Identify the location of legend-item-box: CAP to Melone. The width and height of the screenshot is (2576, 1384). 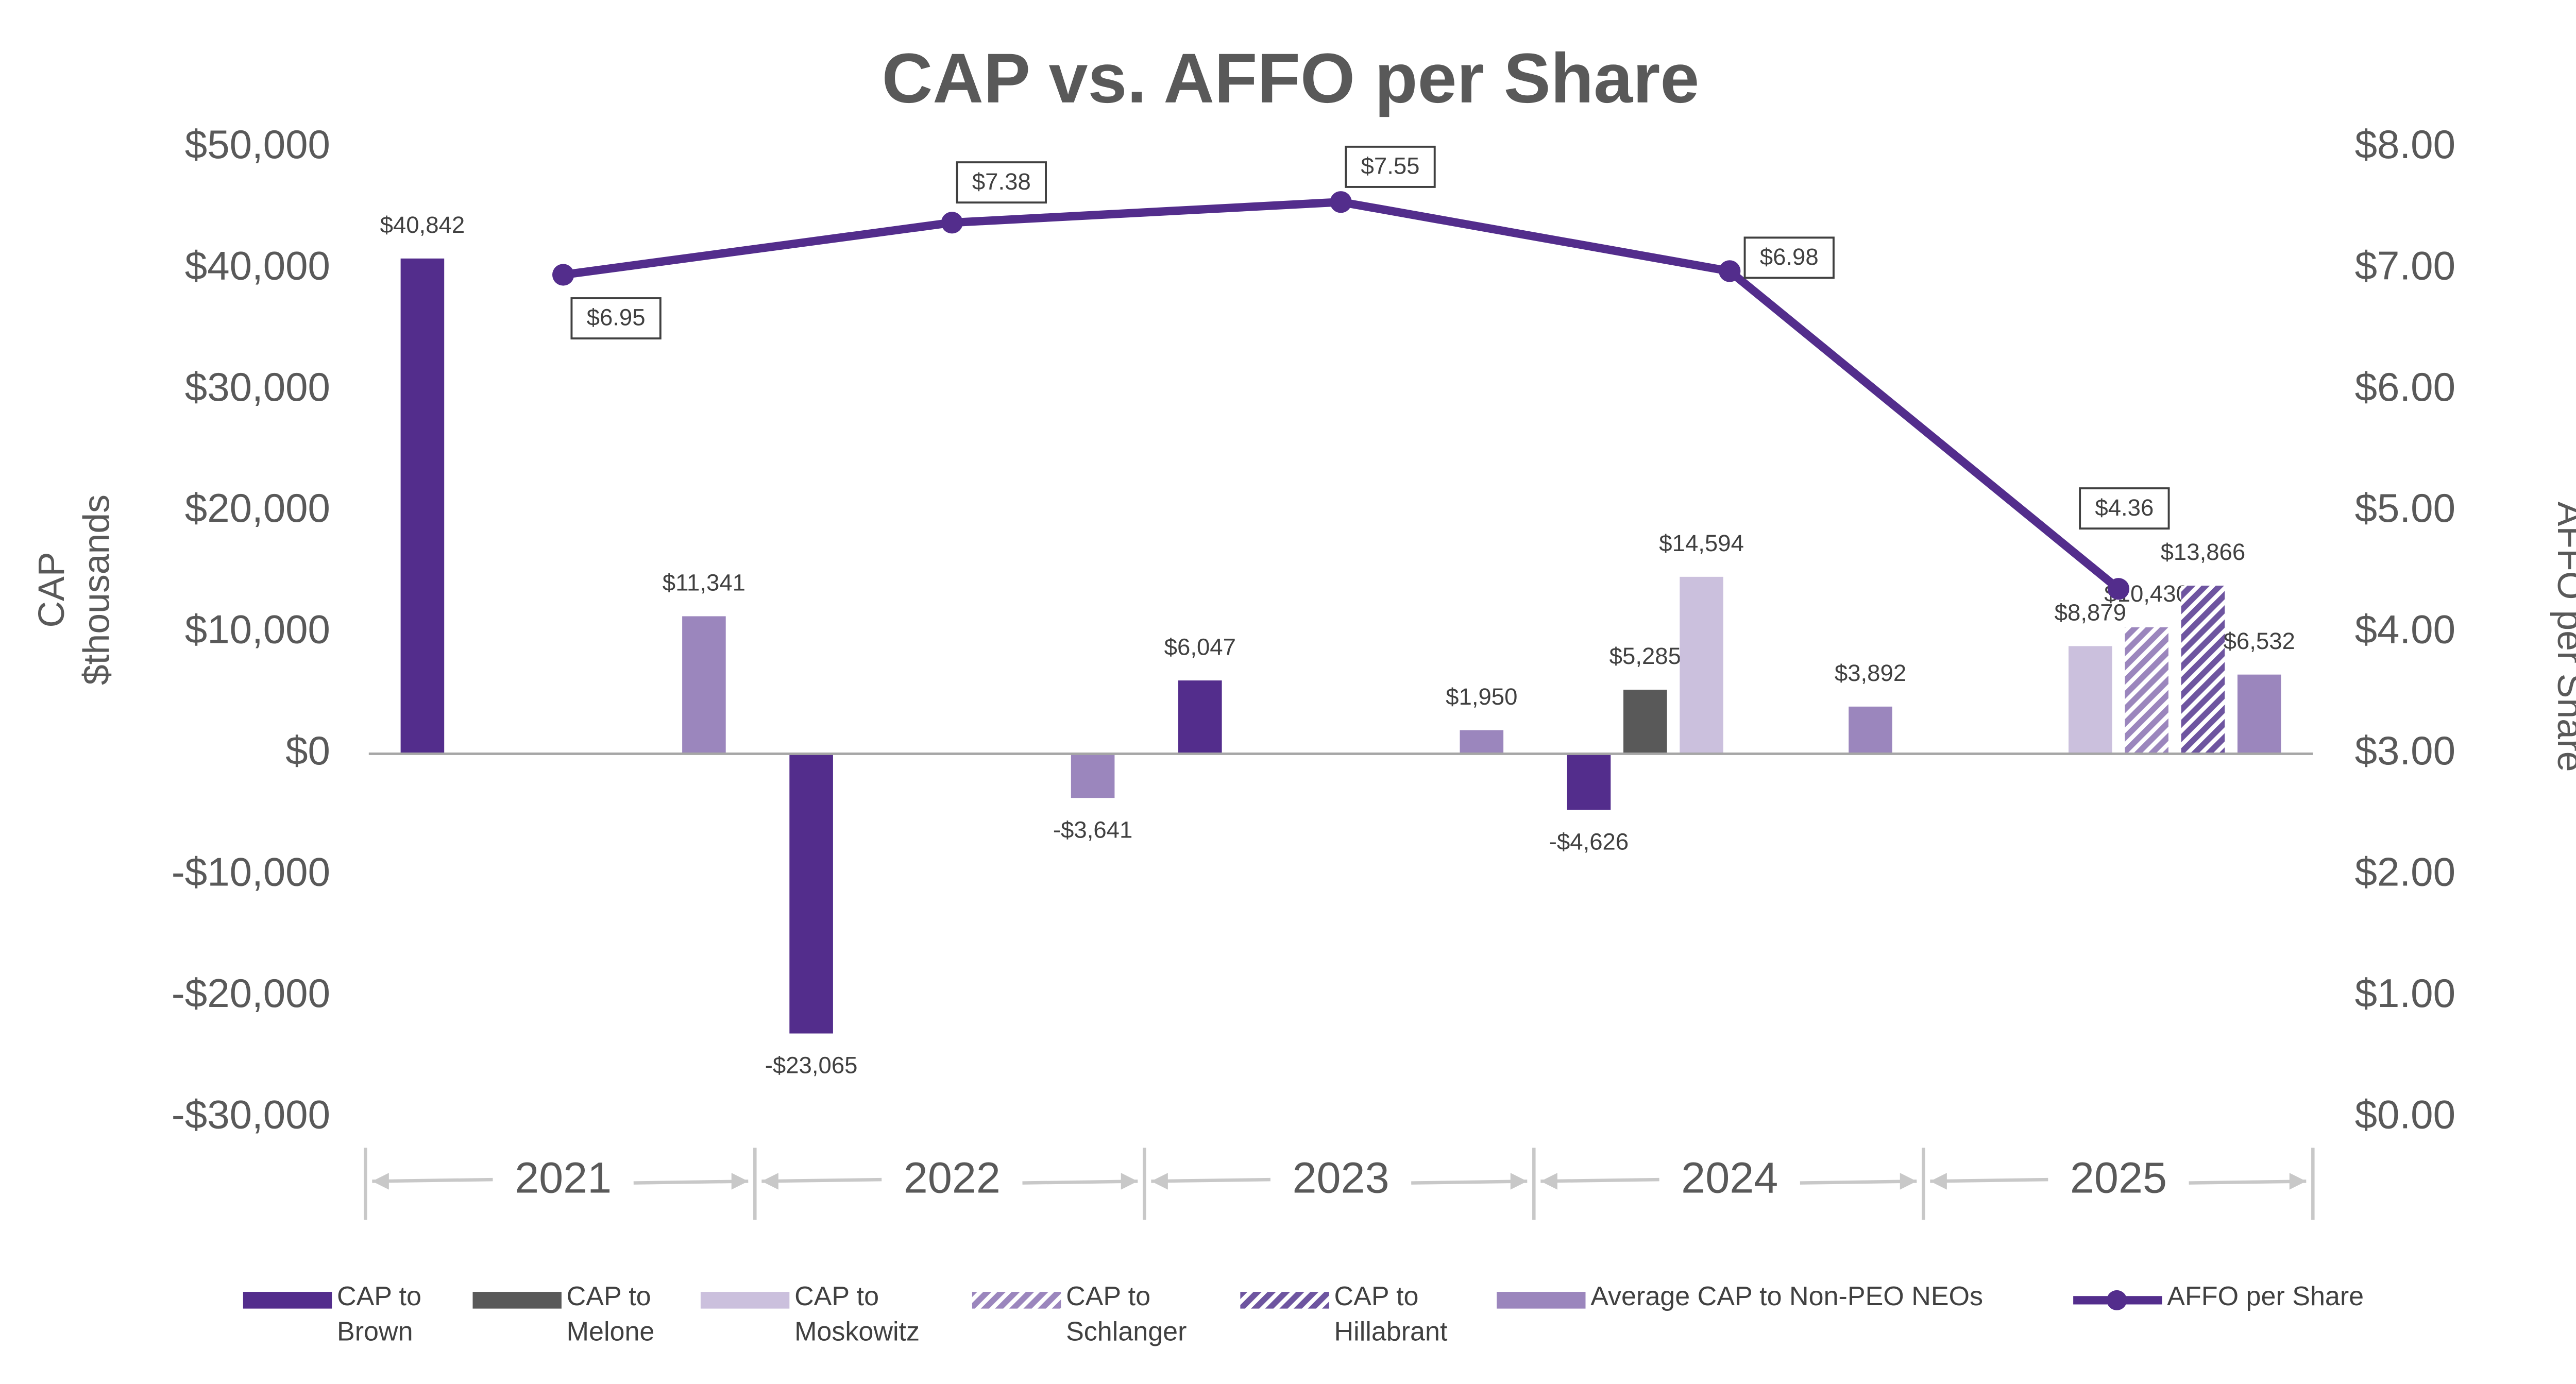
(610, 1315).